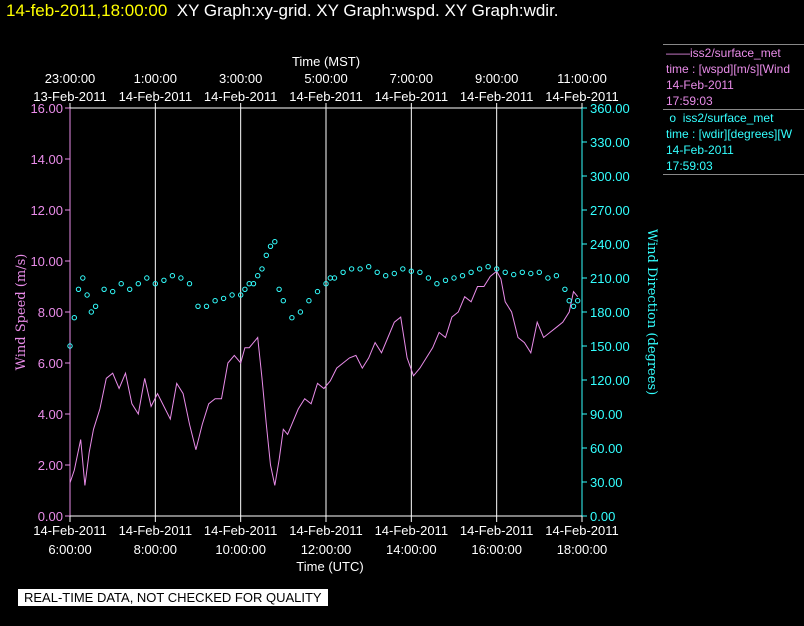 This screenshot has height=626, width=804. What do you see at coordinates (673, 118) in the screenshot?
I see `legend-point-marker: o` at bounding box center [673, 118].